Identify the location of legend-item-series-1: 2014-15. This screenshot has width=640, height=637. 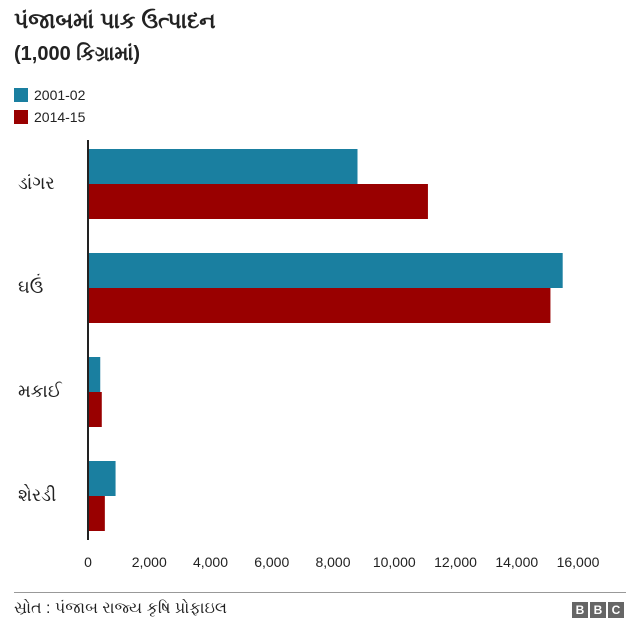
(49, 117).